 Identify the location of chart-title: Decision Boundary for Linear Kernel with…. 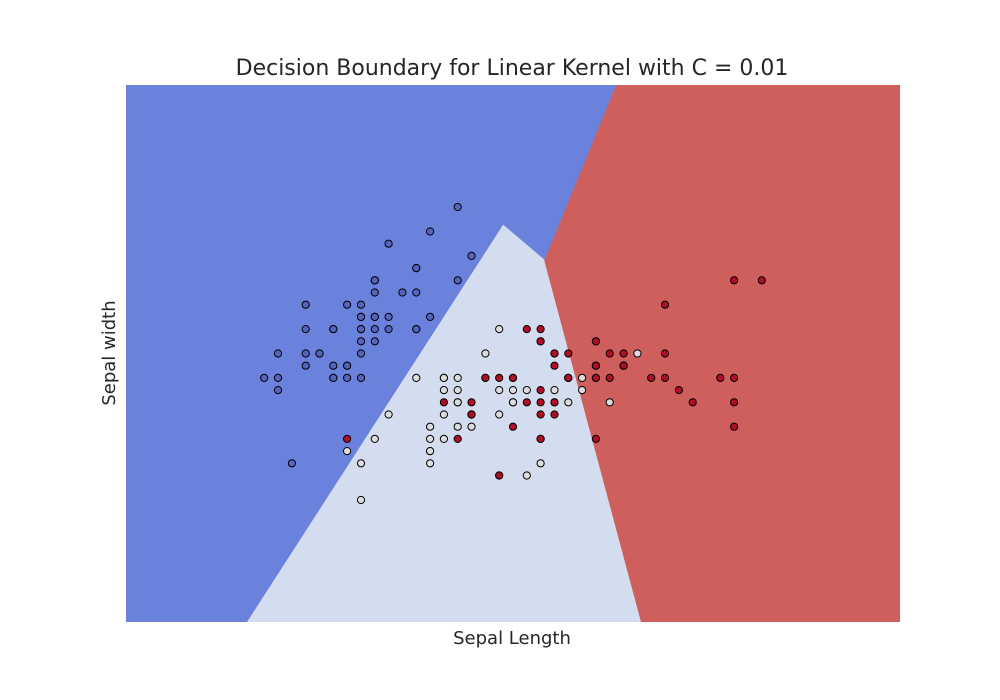
(512, 68).